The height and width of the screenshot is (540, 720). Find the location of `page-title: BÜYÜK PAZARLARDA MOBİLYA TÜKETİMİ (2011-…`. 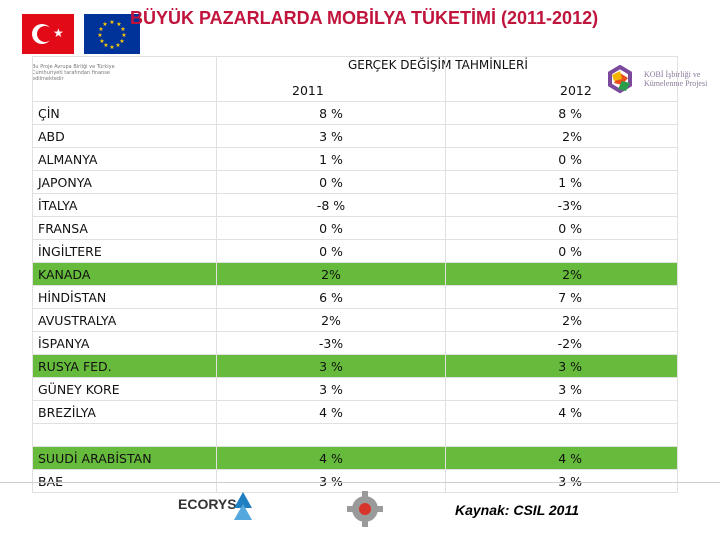

page-title: BÜYÜK PAZARLARDA MOBİLYA TÜKETİMİ (2011-… is located at coordinates (364, 18).